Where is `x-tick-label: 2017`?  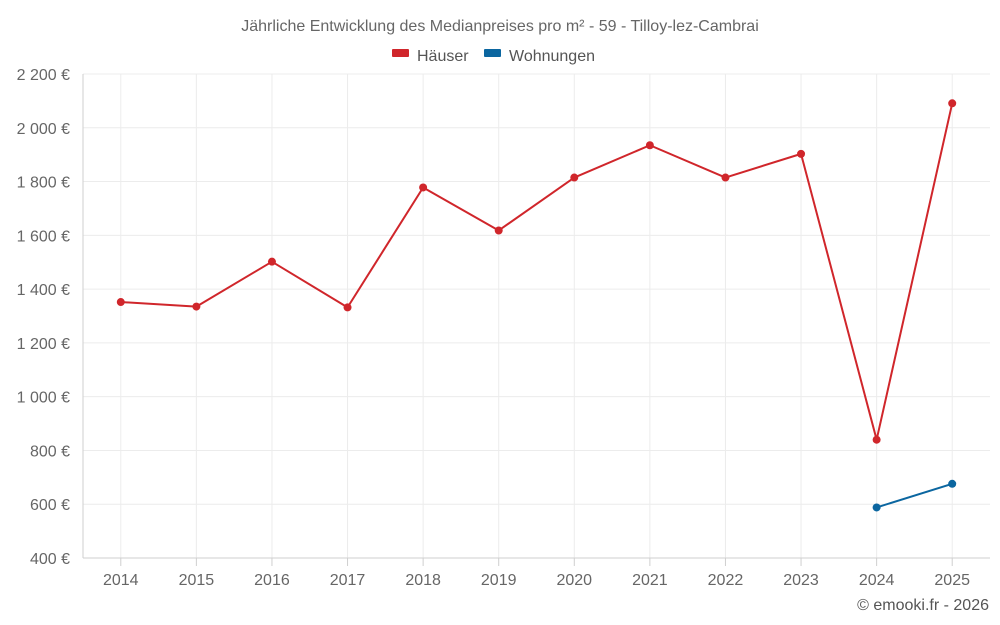
x-tick-label: 2017 is located at coordinates (348, 580).